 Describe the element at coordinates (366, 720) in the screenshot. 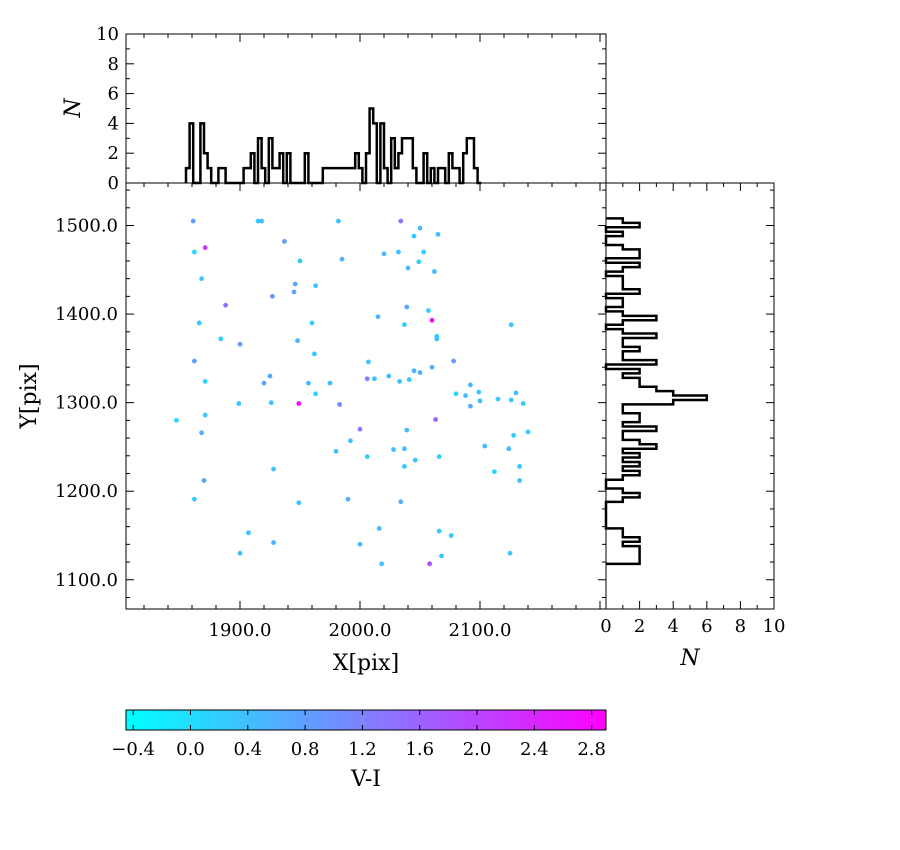

I see `colorbar-gradient` at that location.